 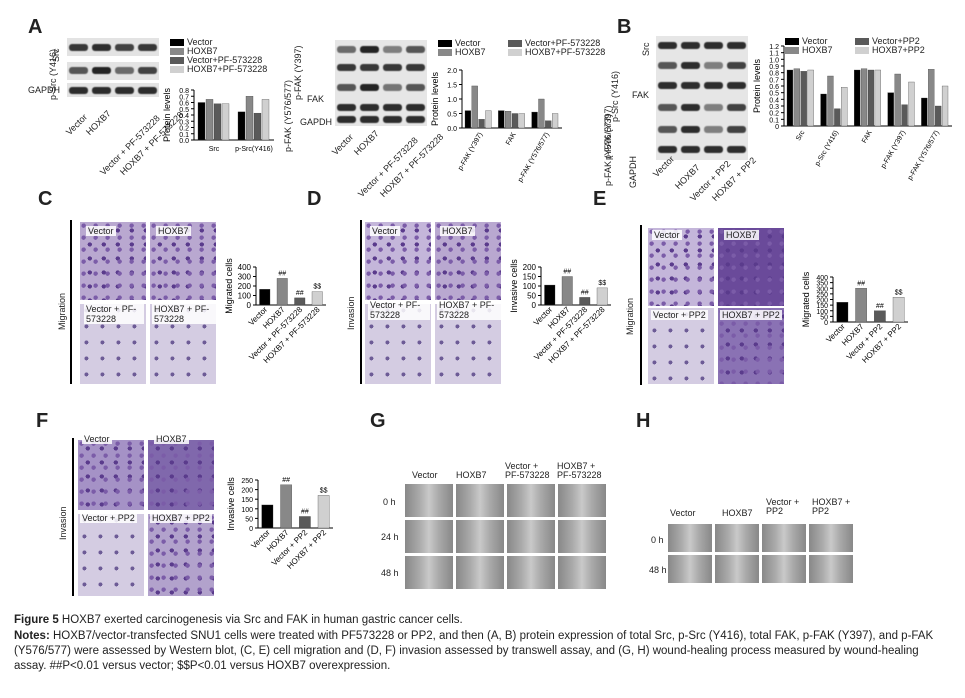 What do you see at coordinates (641, 95) in the screenshot?
I see `row-label: FAK` at bounding box center [641, 95].